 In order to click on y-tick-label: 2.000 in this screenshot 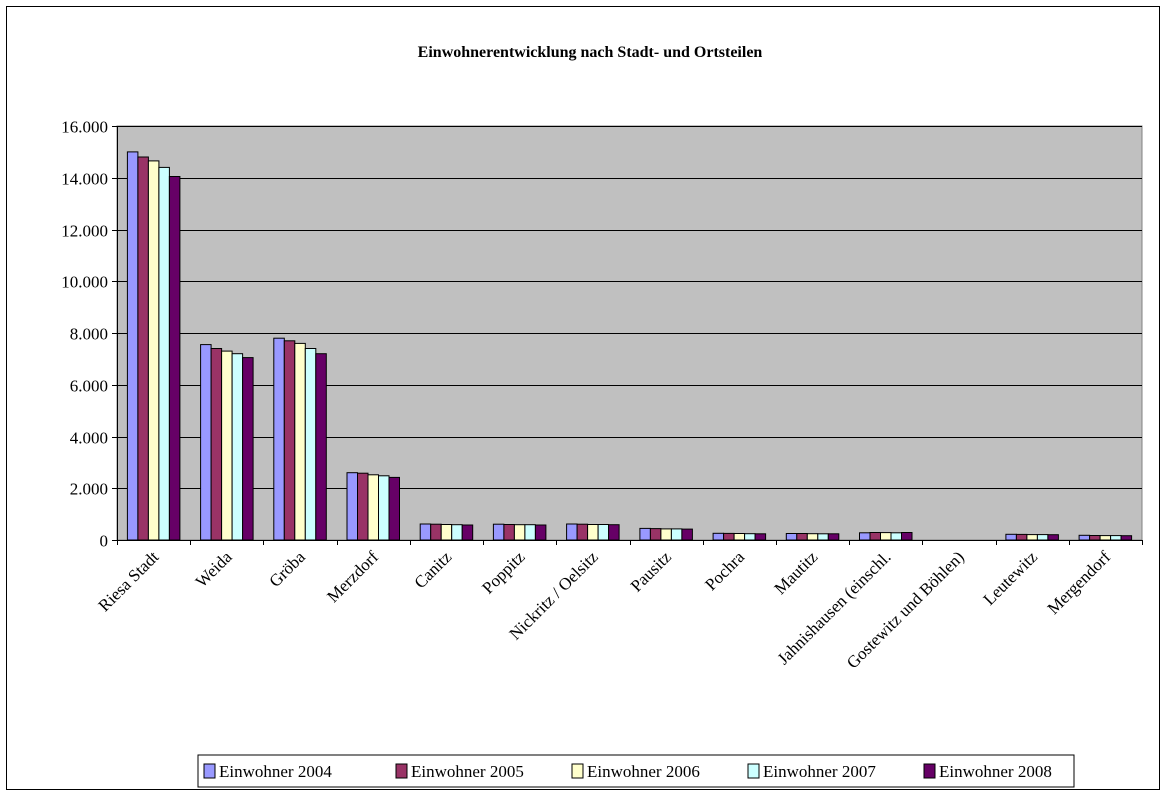, I will do `click(89, 489)`.